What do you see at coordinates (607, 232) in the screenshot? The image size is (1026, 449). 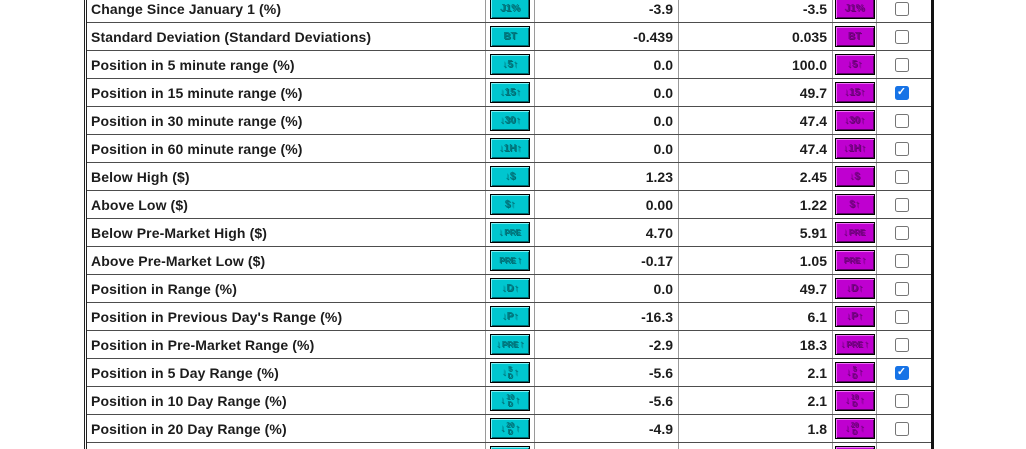 I see `min-value-cell: 4.70` at bounding box center [607, 232].